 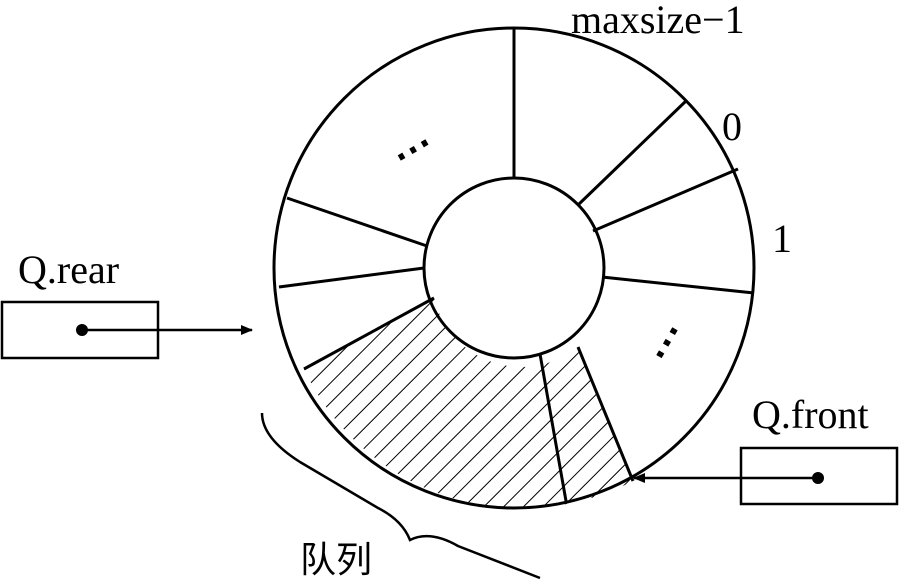 I want to click on label-index-0: 0, so click(x=732, y=126).